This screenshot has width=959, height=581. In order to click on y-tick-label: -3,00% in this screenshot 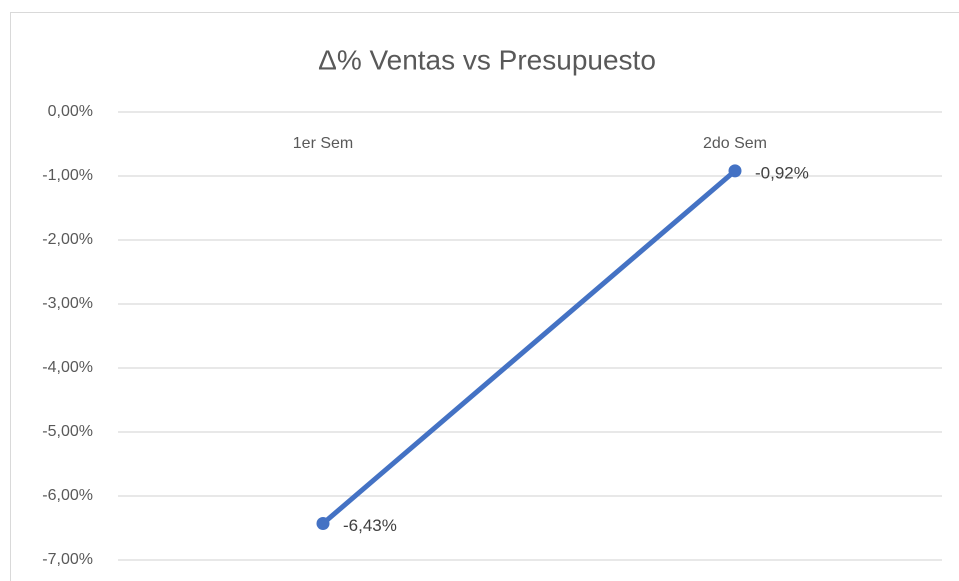, I will do `click(67, 303)`.